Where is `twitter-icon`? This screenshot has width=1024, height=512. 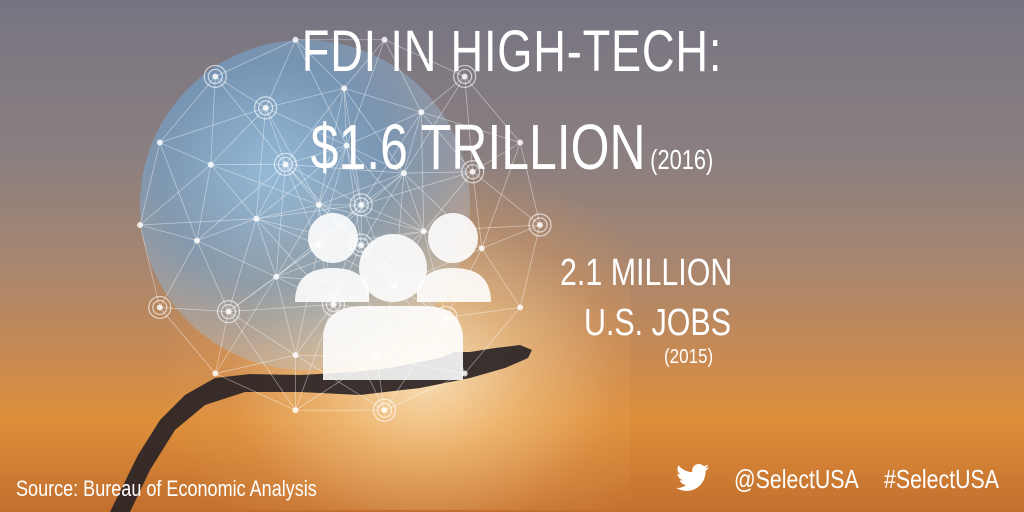 twitter-icon is located at coordinates (693, 478).